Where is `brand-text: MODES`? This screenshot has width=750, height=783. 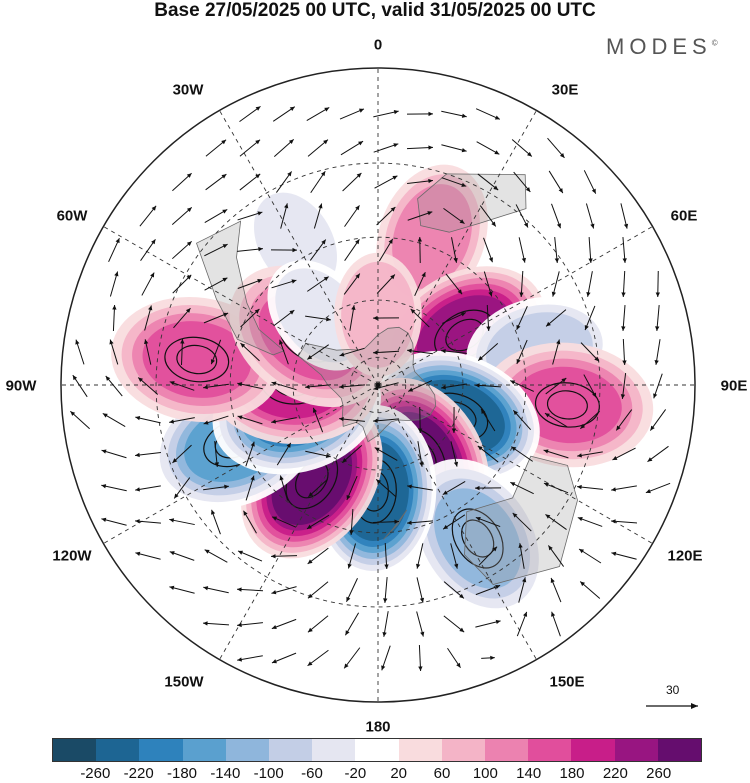 brand-text: MODES is located at coordinates (659, 46).